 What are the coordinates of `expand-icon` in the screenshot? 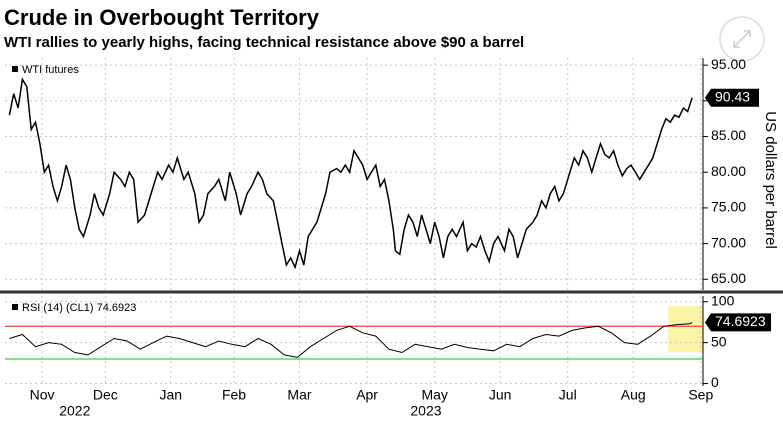 It's located at (742, 39).